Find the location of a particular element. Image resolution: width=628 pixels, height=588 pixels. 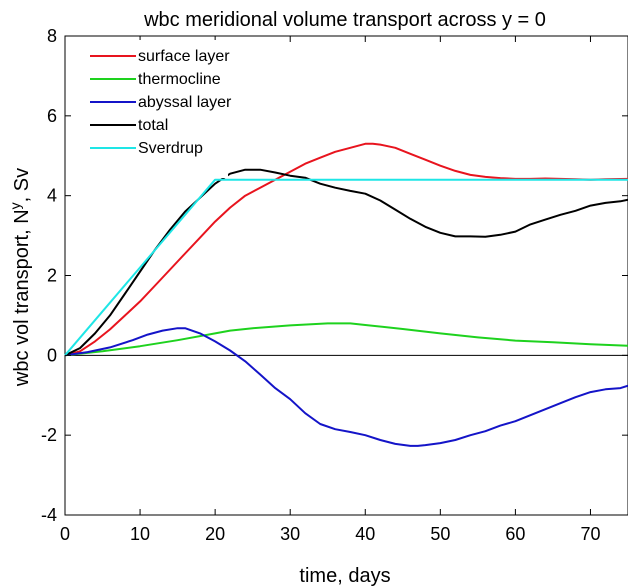

legend-label: total is located at coordinates (153, 125).